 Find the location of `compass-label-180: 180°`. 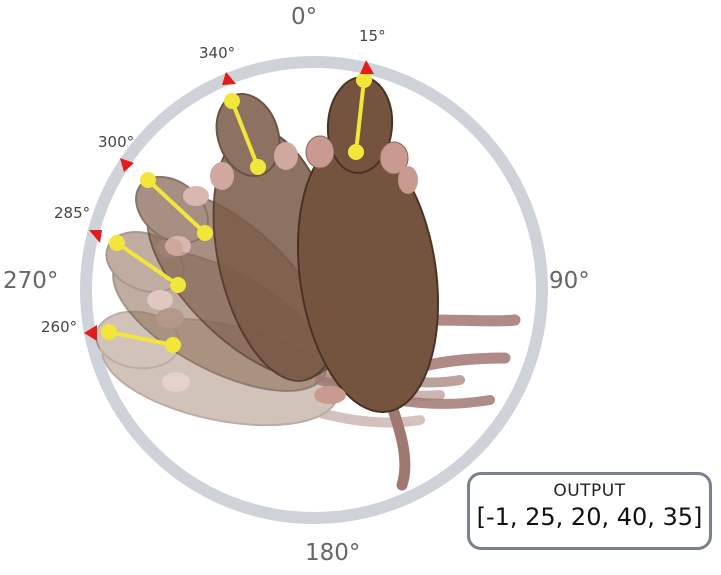

compass-label-180: 180° is located at coordinates (333, 553).